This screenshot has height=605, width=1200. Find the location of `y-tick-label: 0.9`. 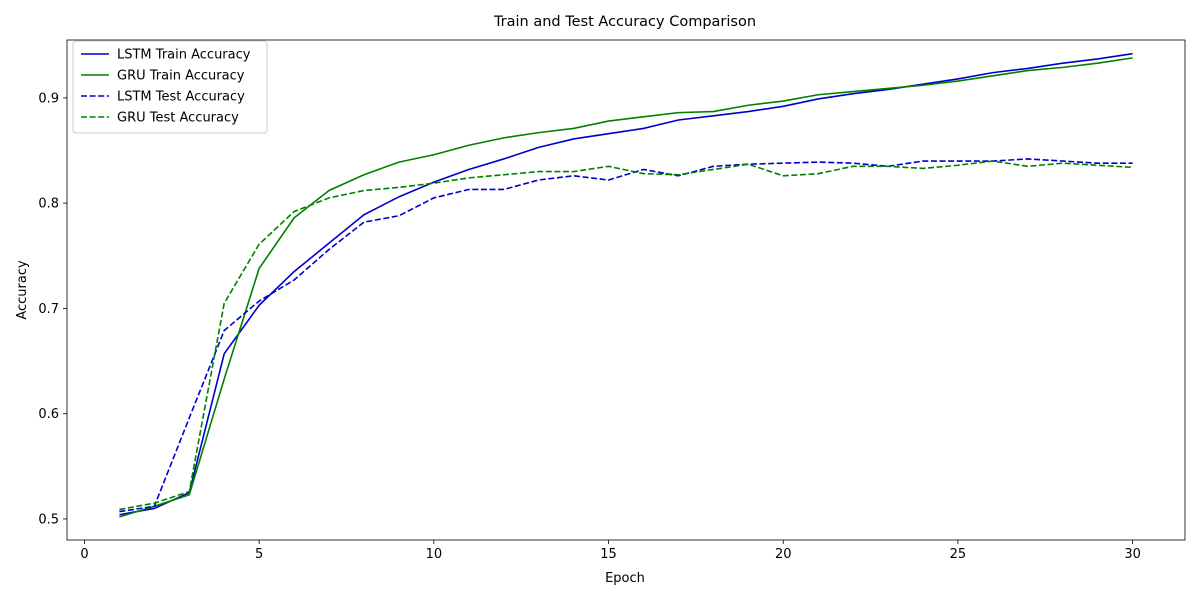

y-tick-label: 0.9 is located at coordinates (48, 98).